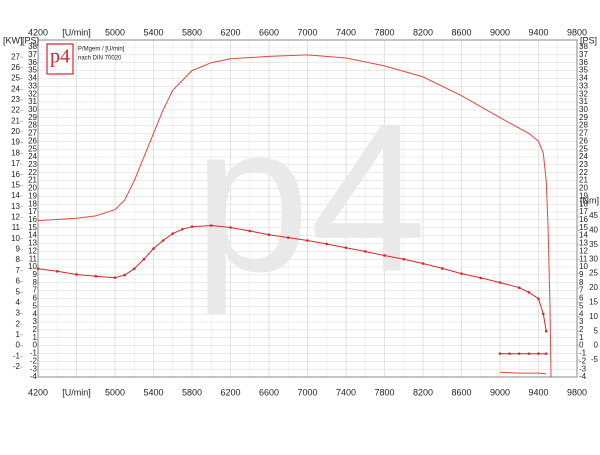  What do you see at coordinates (583, 250) in the screenshot?
I see `y-tick-label-right: 12` at bounding box center [583, 250].